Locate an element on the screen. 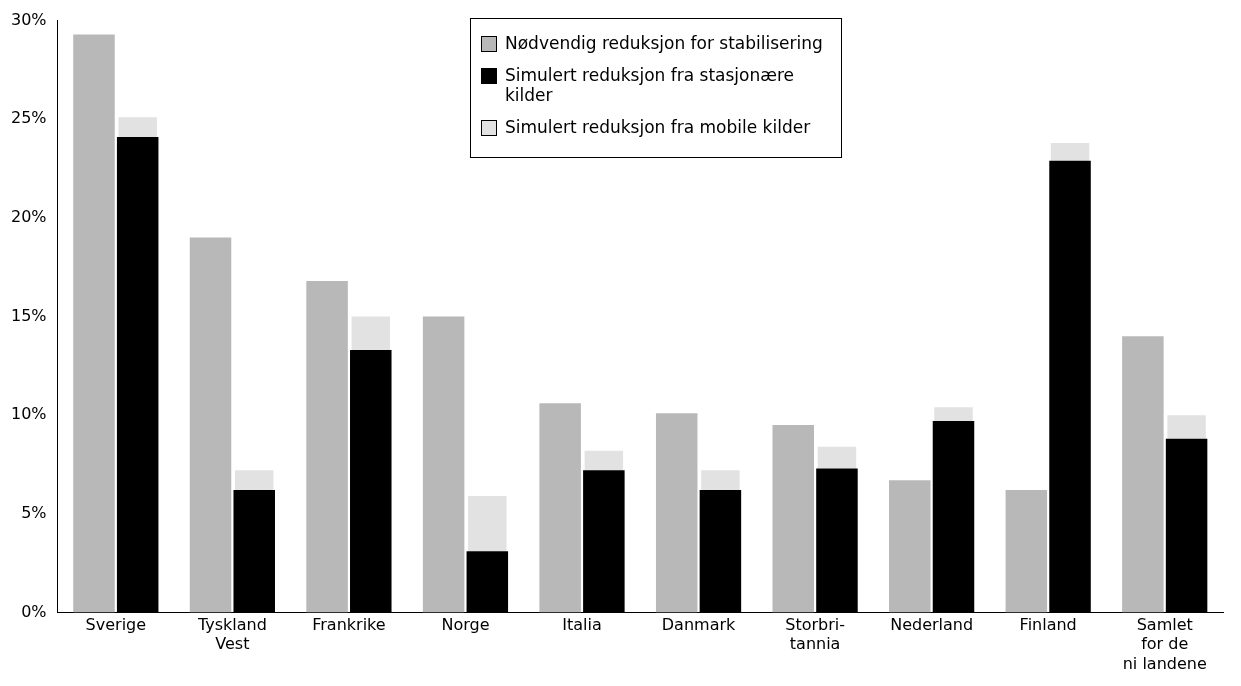 The image size is (1241, 686). x-tick-label: Finland is located at coordinates (1048, 625).